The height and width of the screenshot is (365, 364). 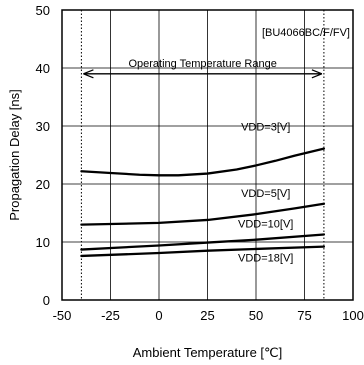 I want to click on y-tick-label: 50, so click(x=43, y=10).